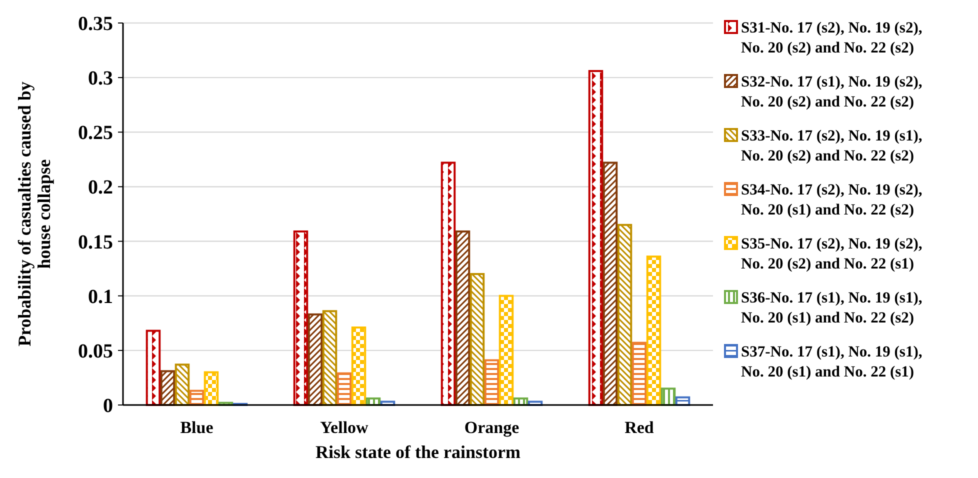 The image size is (978, 478). What do you see at coordinates (345, 427) in the screenshot?
I see `x-tick-label: Yellow` at bounding box center [345, 427].